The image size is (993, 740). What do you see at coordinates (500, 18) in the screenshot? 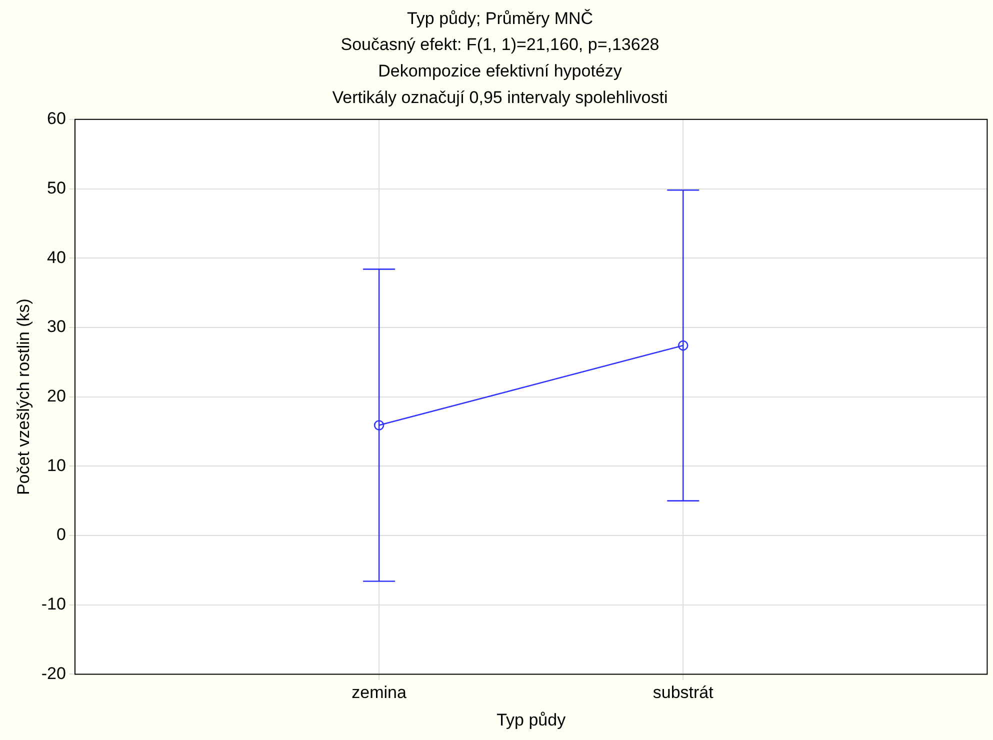
I see `text: Typ půdy; Průměry MNČ` at bounding box center [500, 18].